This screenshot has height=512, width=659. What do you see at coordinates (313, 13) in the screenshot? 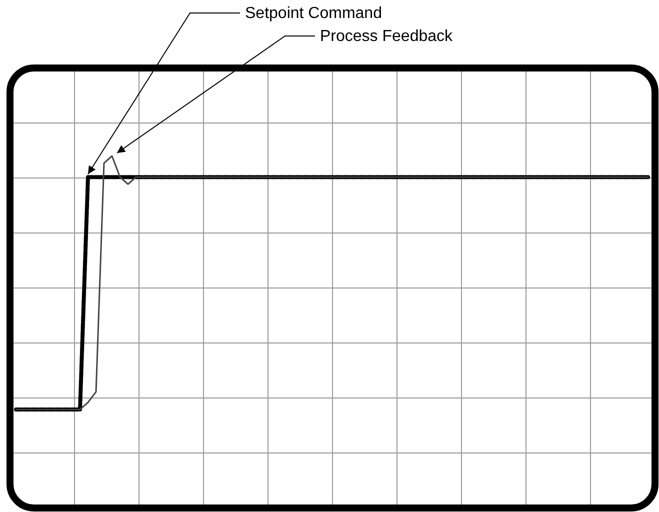
I see `text: Setpoint Command` at bounding box center [313, 13].